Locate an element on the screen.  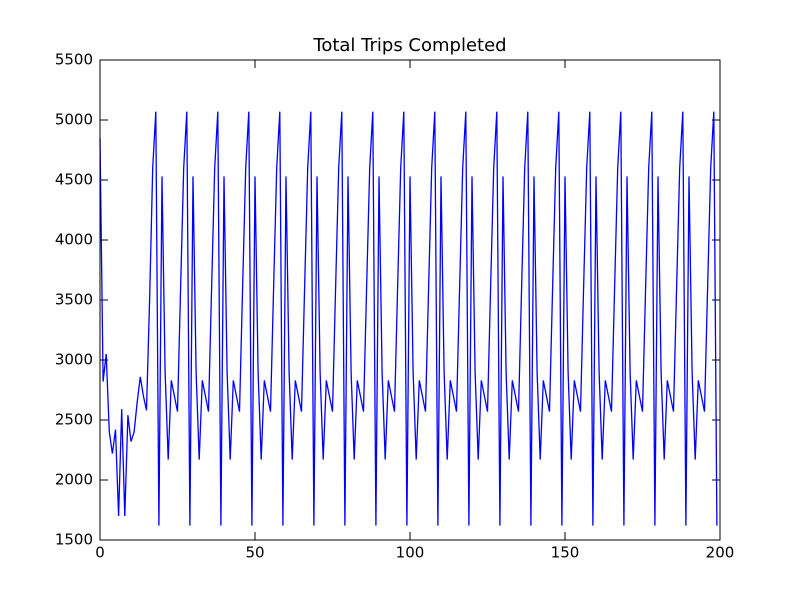
y-tick-label: 3000 is located at coordinates (74, 360).